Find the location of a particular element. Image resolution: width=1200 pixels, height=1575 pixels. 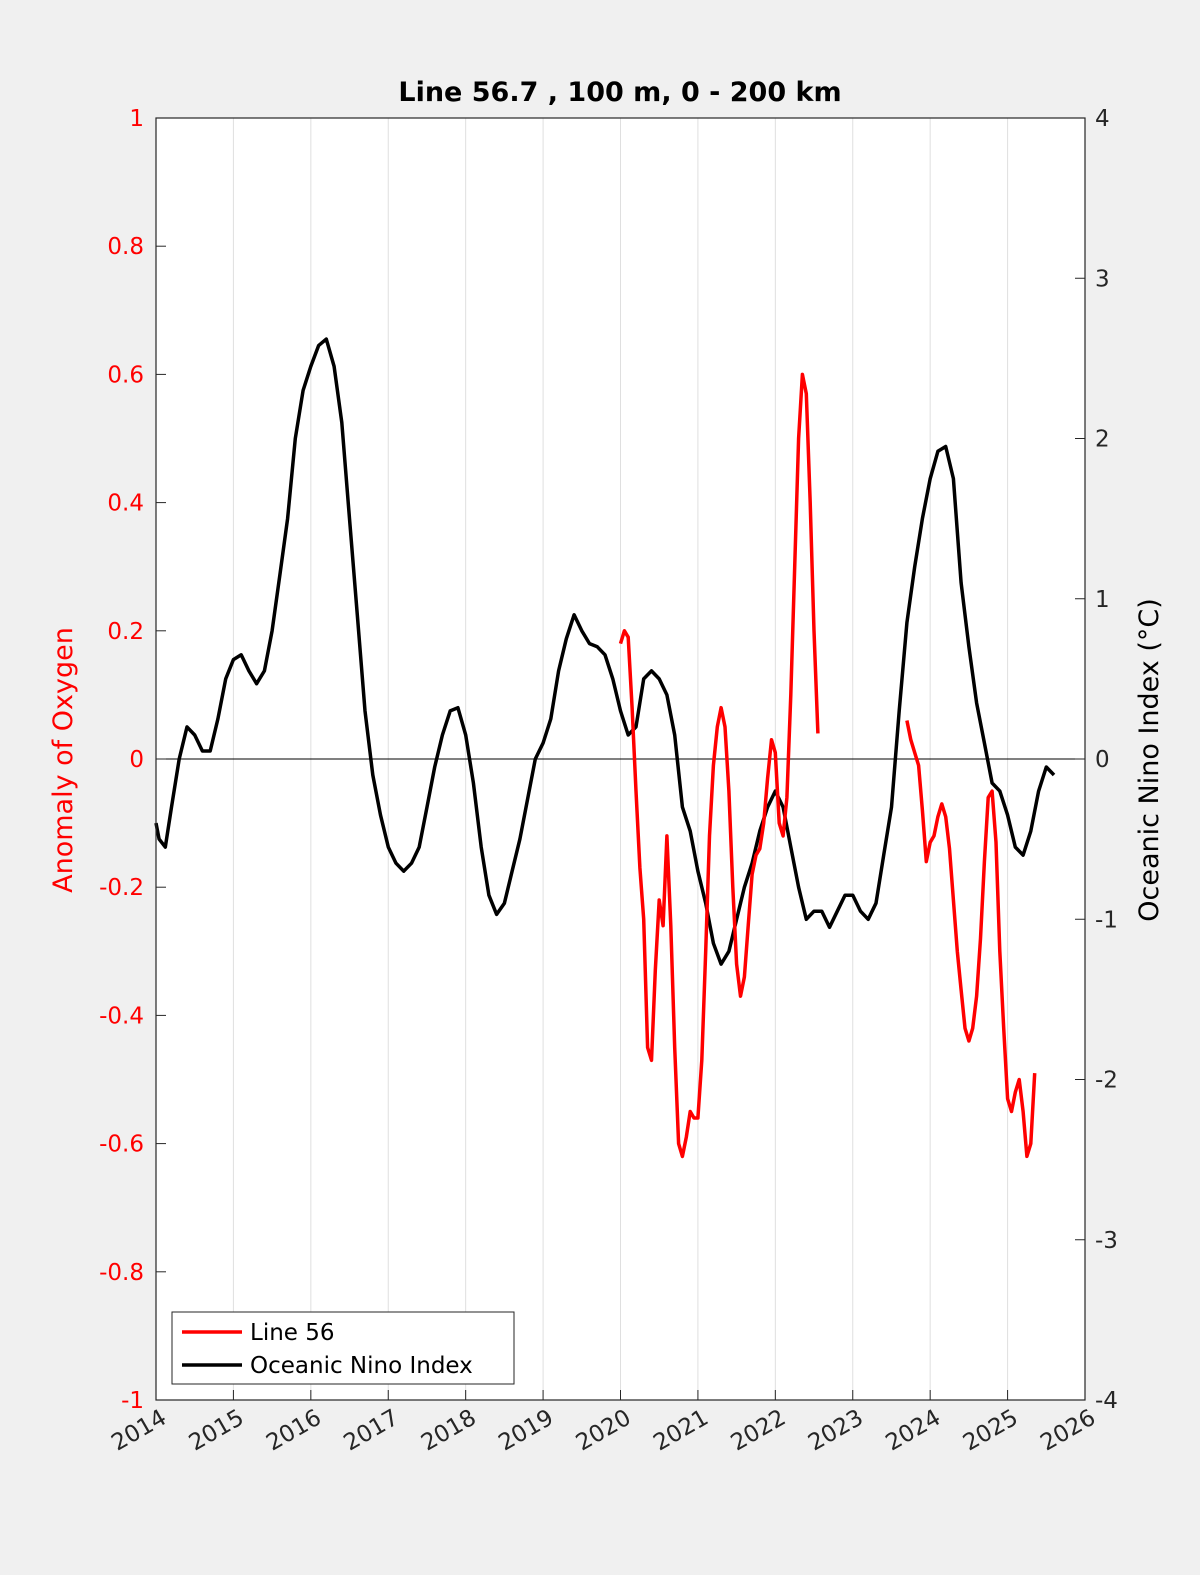

y-left-tick-label: -0.8 is located at coordinates (121, 1273).